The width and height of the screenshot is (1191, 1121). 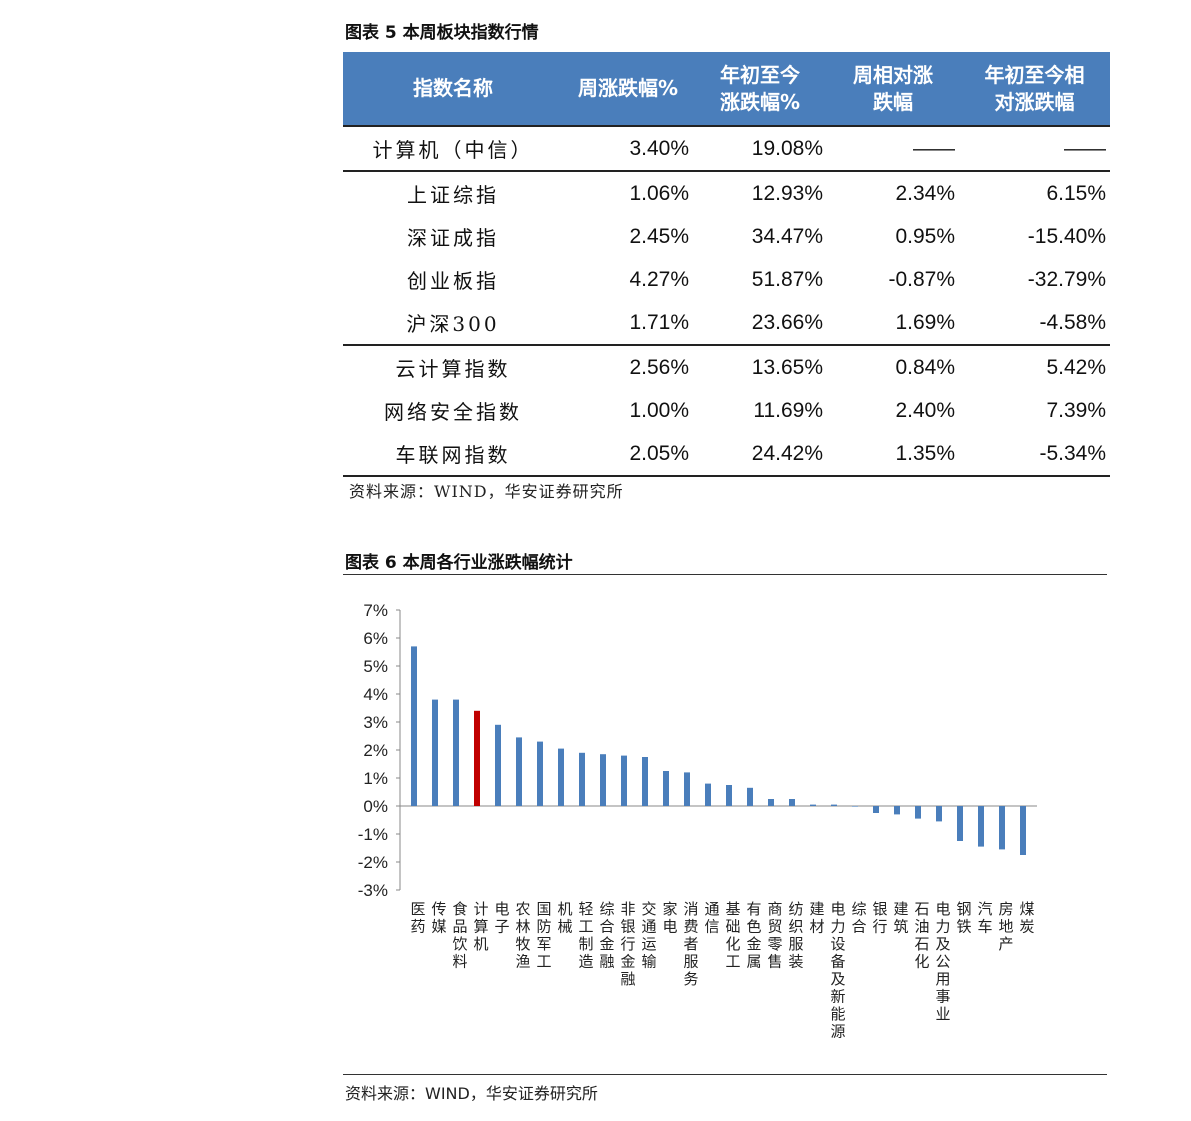 What do you see at coordinates (628, 192) in the screenshot?
I see `row-week-change: 1.06%` at bounding box center [628, 192].